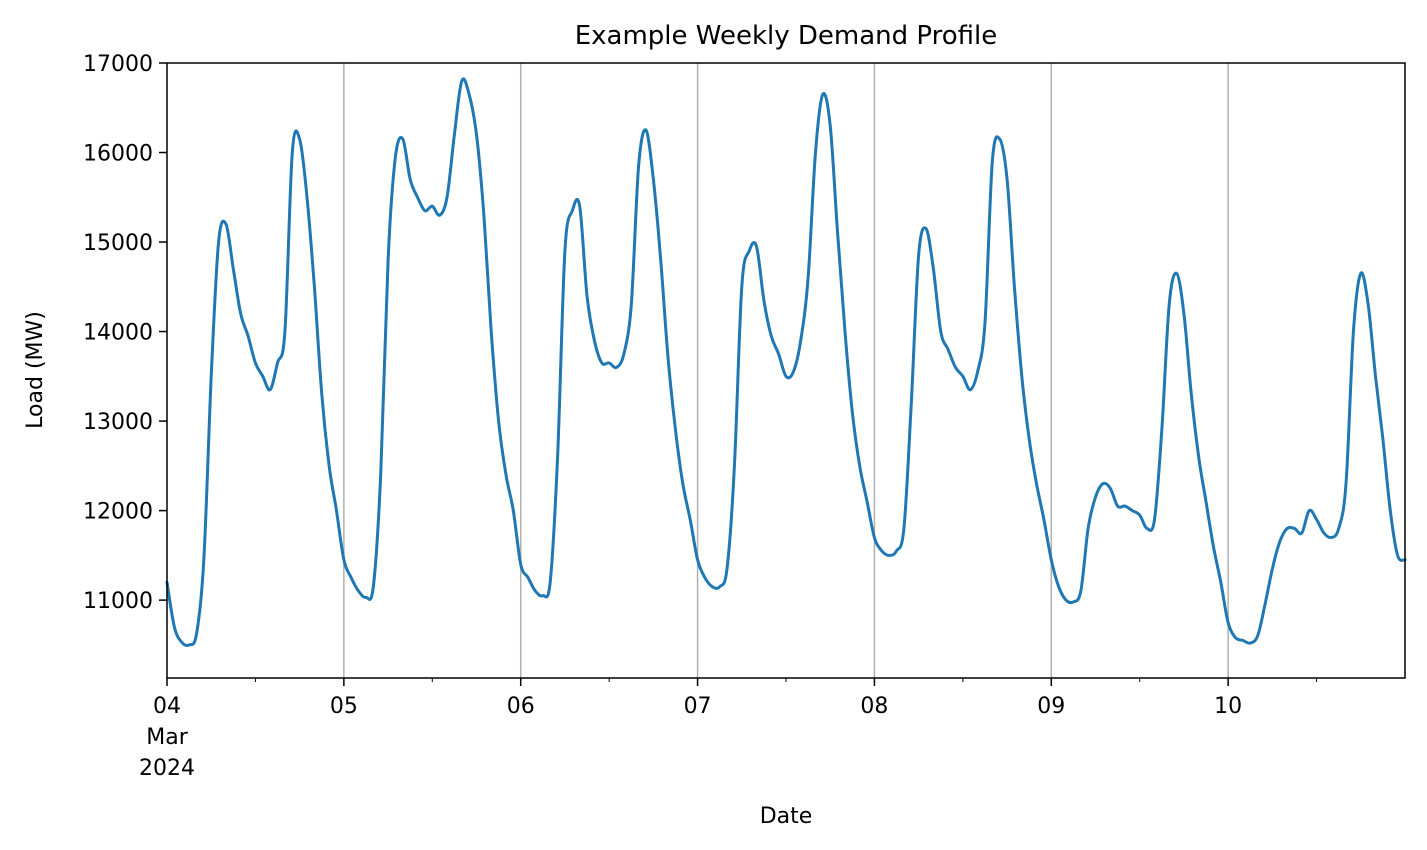 The image size is (1427, 850). Describe the element at coordinates (728, 729) in the screenshot. I see `x-axis: 04 Mar 2024 05 06 07 08 09 10` at that location.